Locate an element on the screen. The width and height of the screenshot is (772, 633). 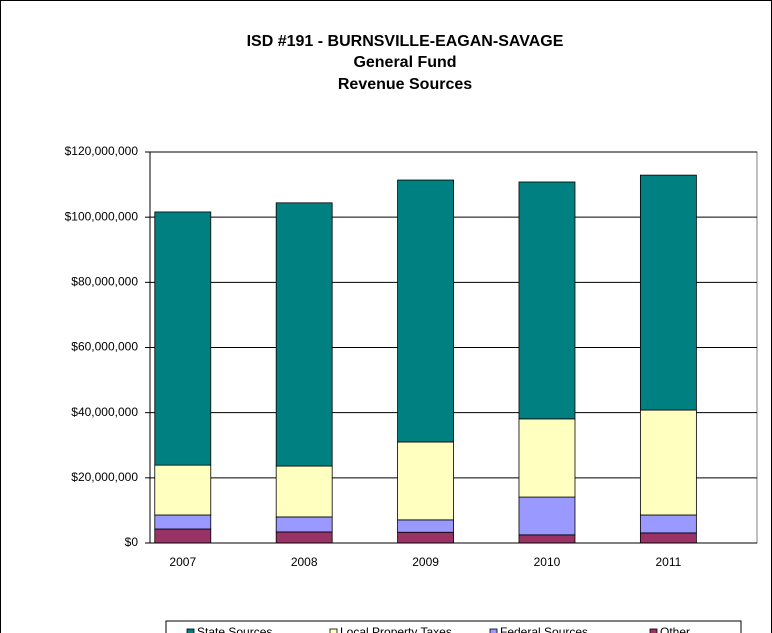
y-tick-label: $60,000,000 is located at coordinates (104, 347).